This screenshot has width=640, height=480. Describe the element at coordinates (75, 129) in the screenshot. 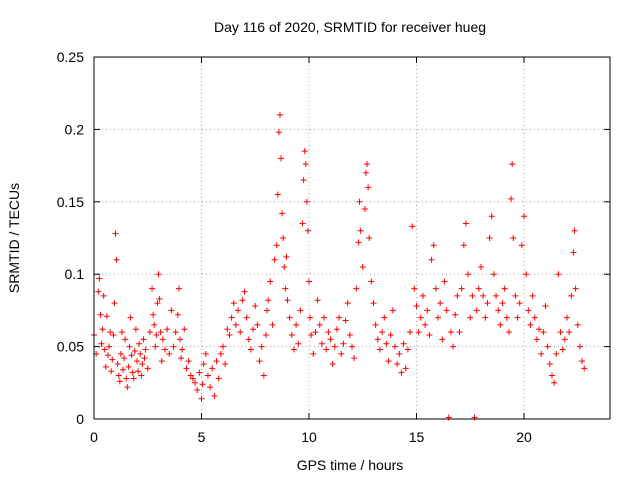

I see `y-tick-label: 0.2` at that location.